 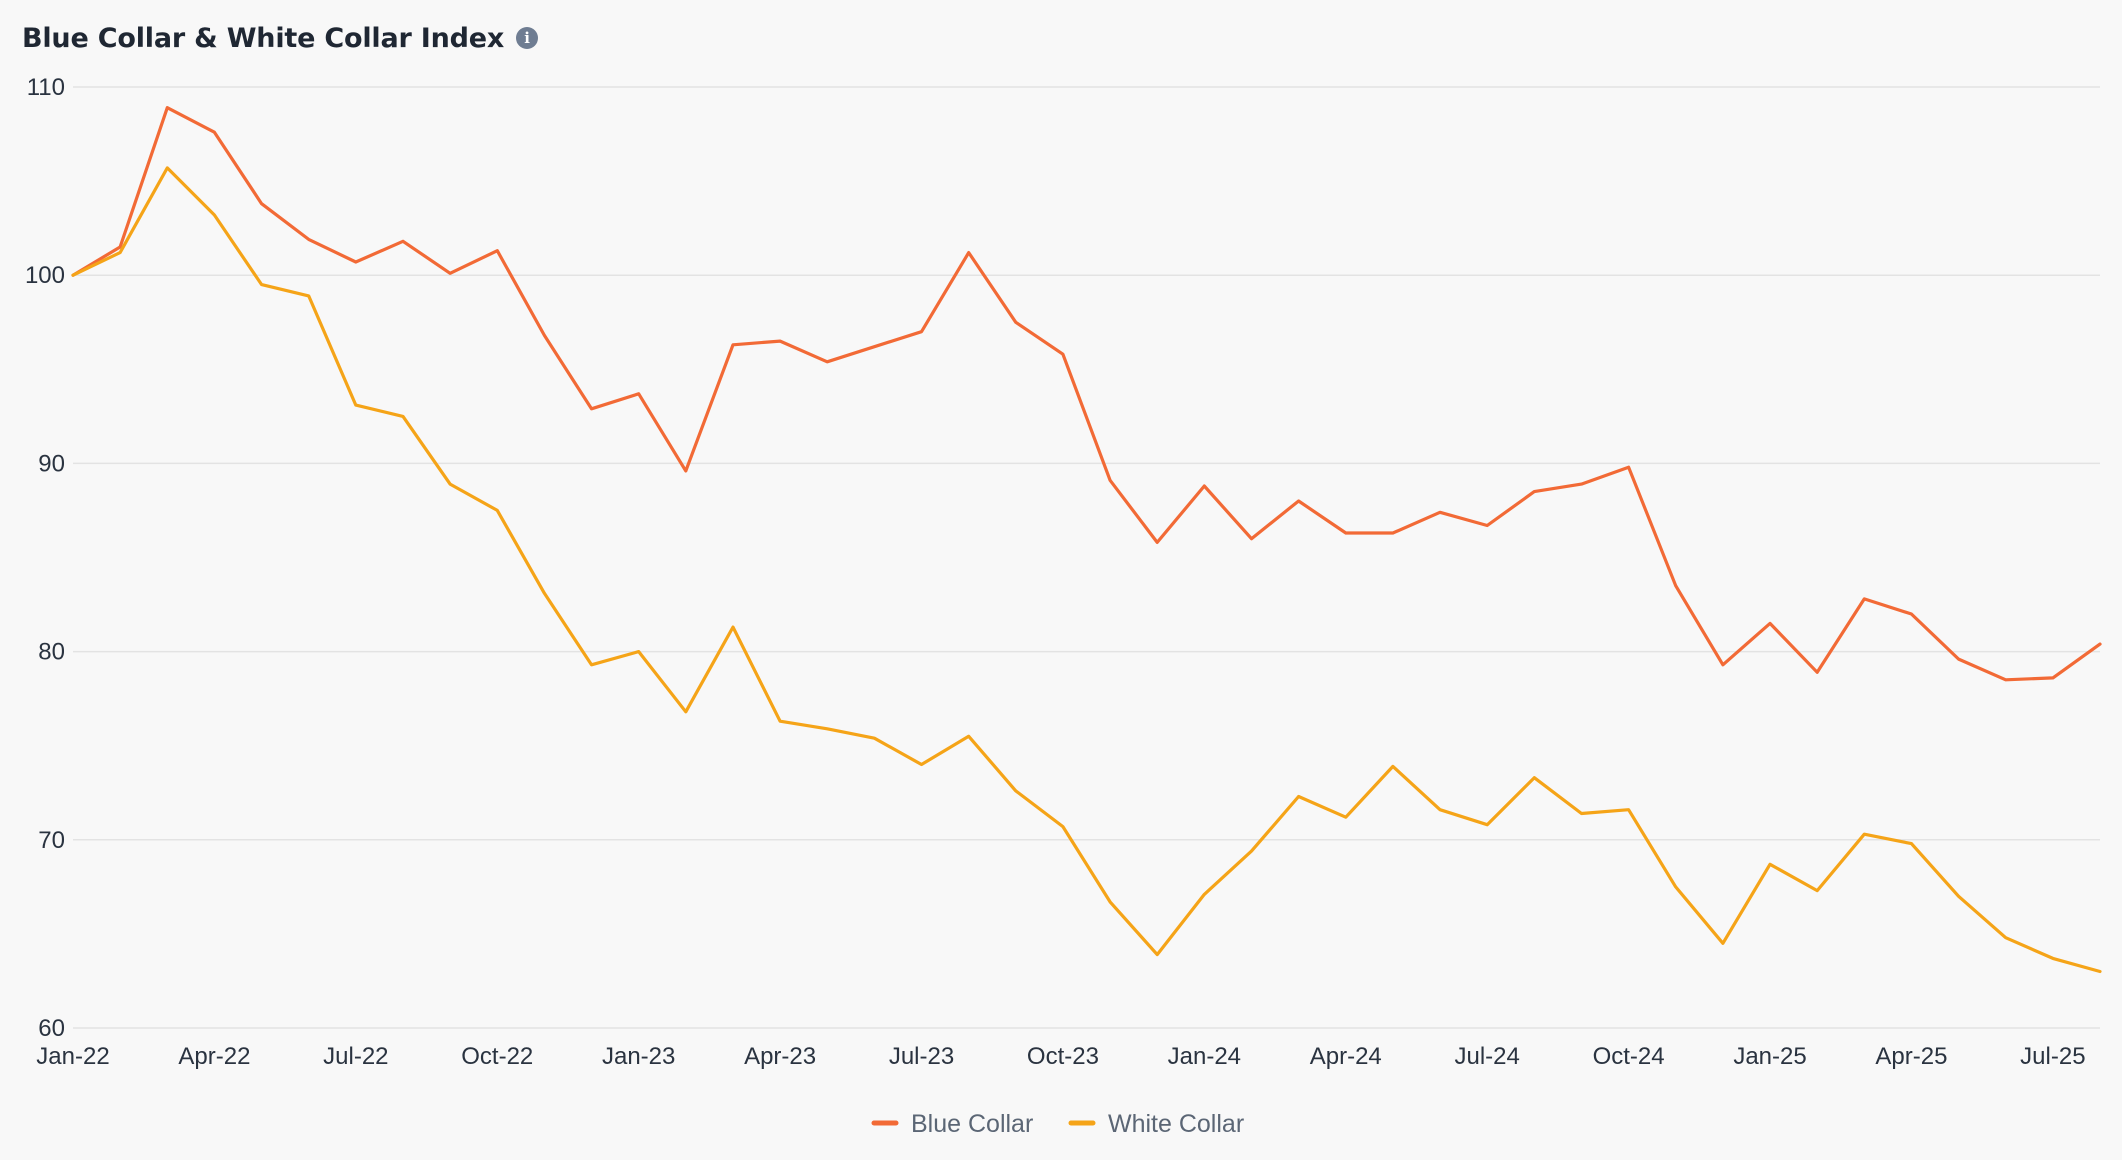 I want to click on x-tick-label: Jan-25, so click(x=1769, y=1056).